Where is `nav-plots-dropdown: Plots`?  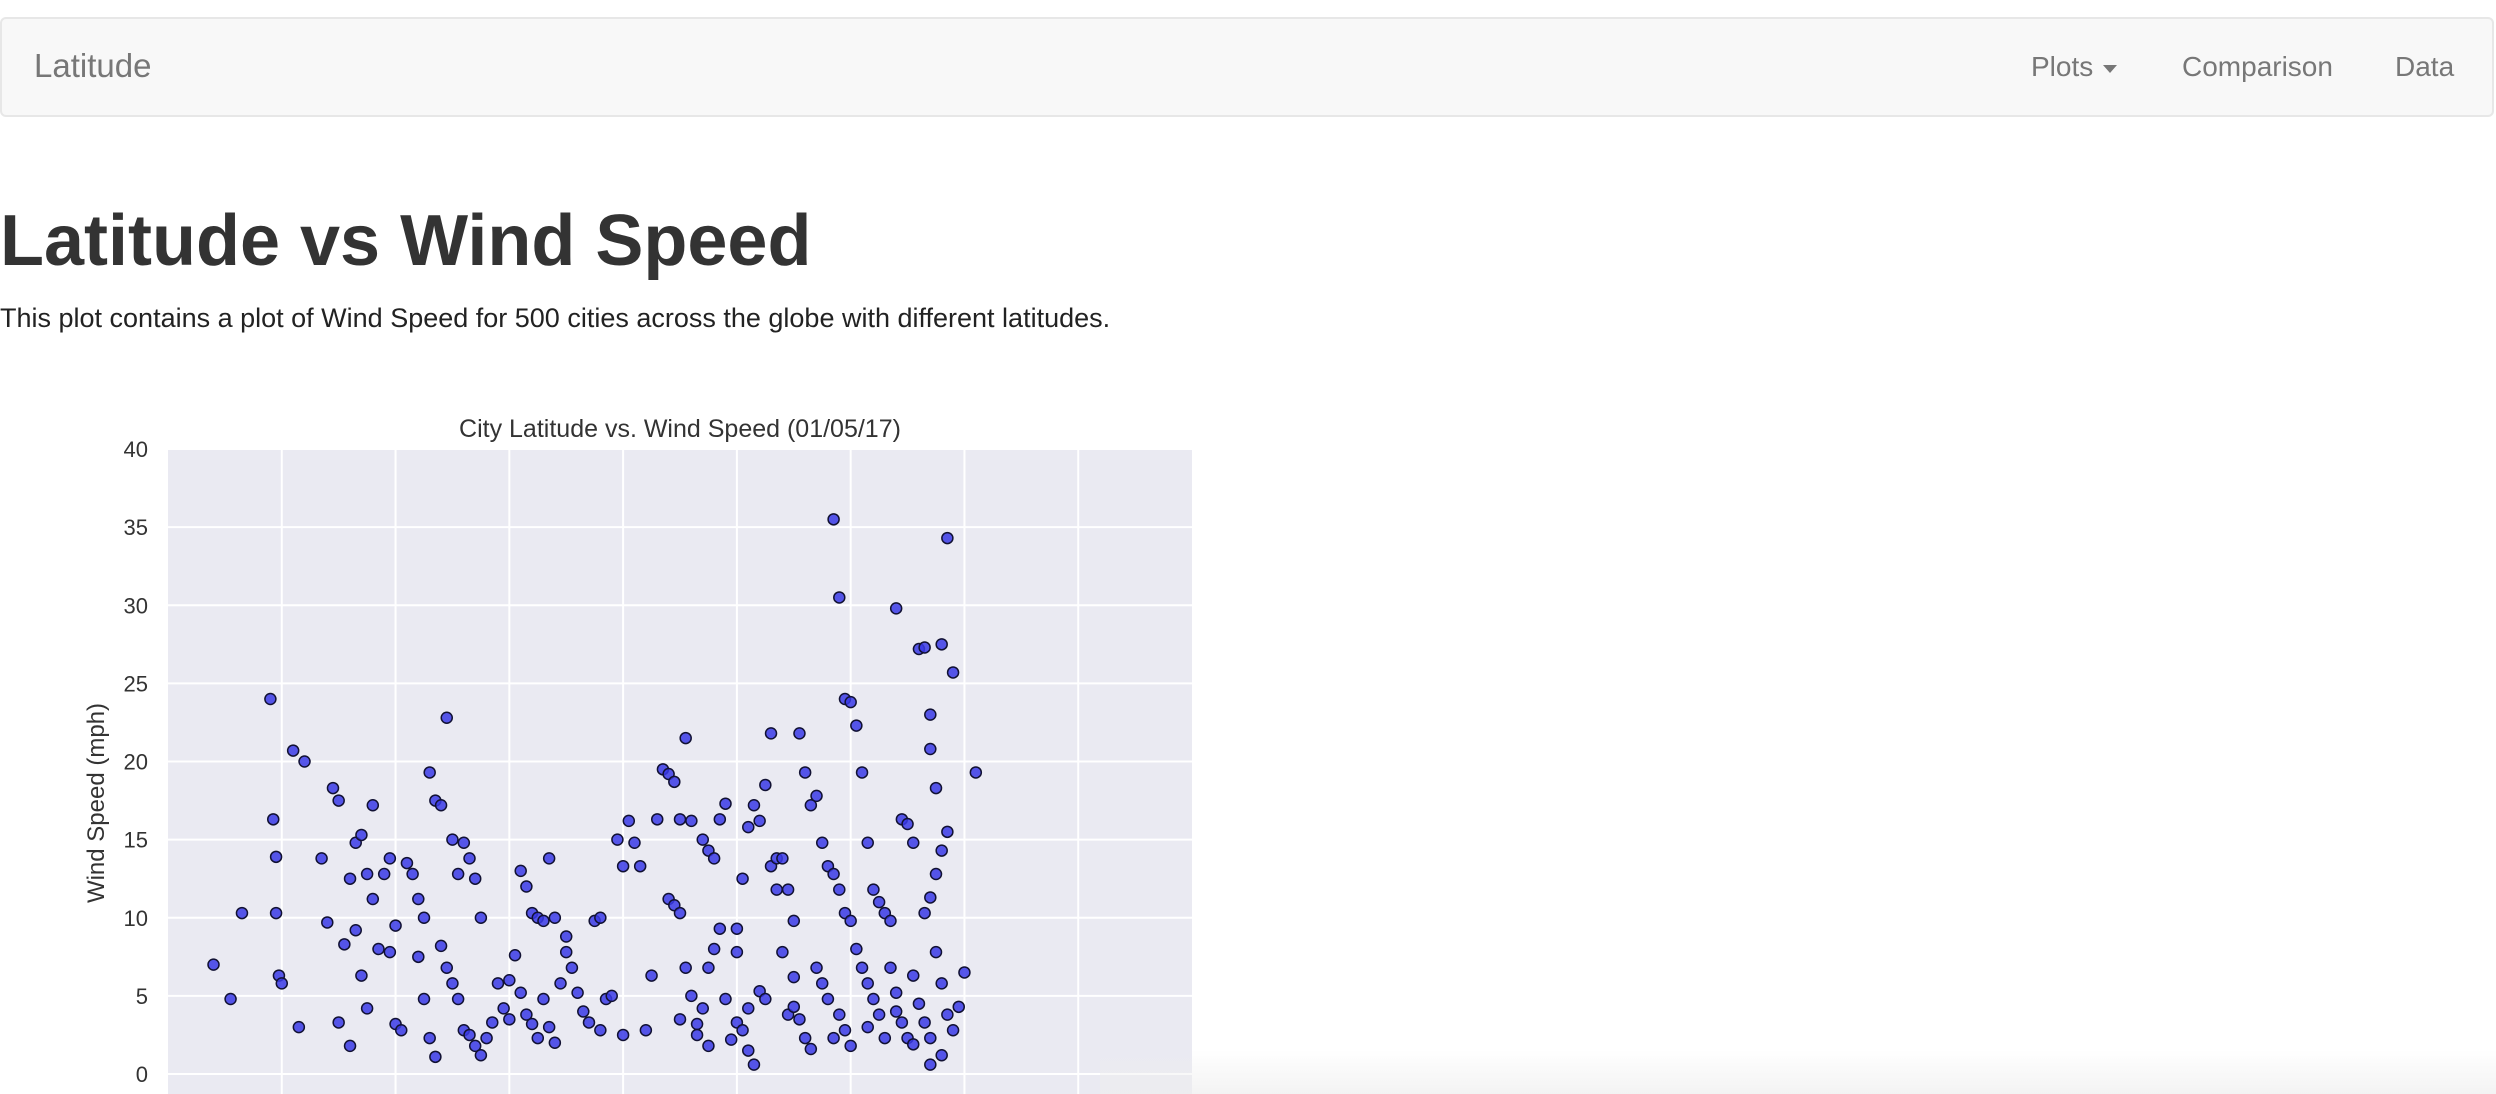
nav-plots-dropdown: Plots is located at coordinates (2074, 67).